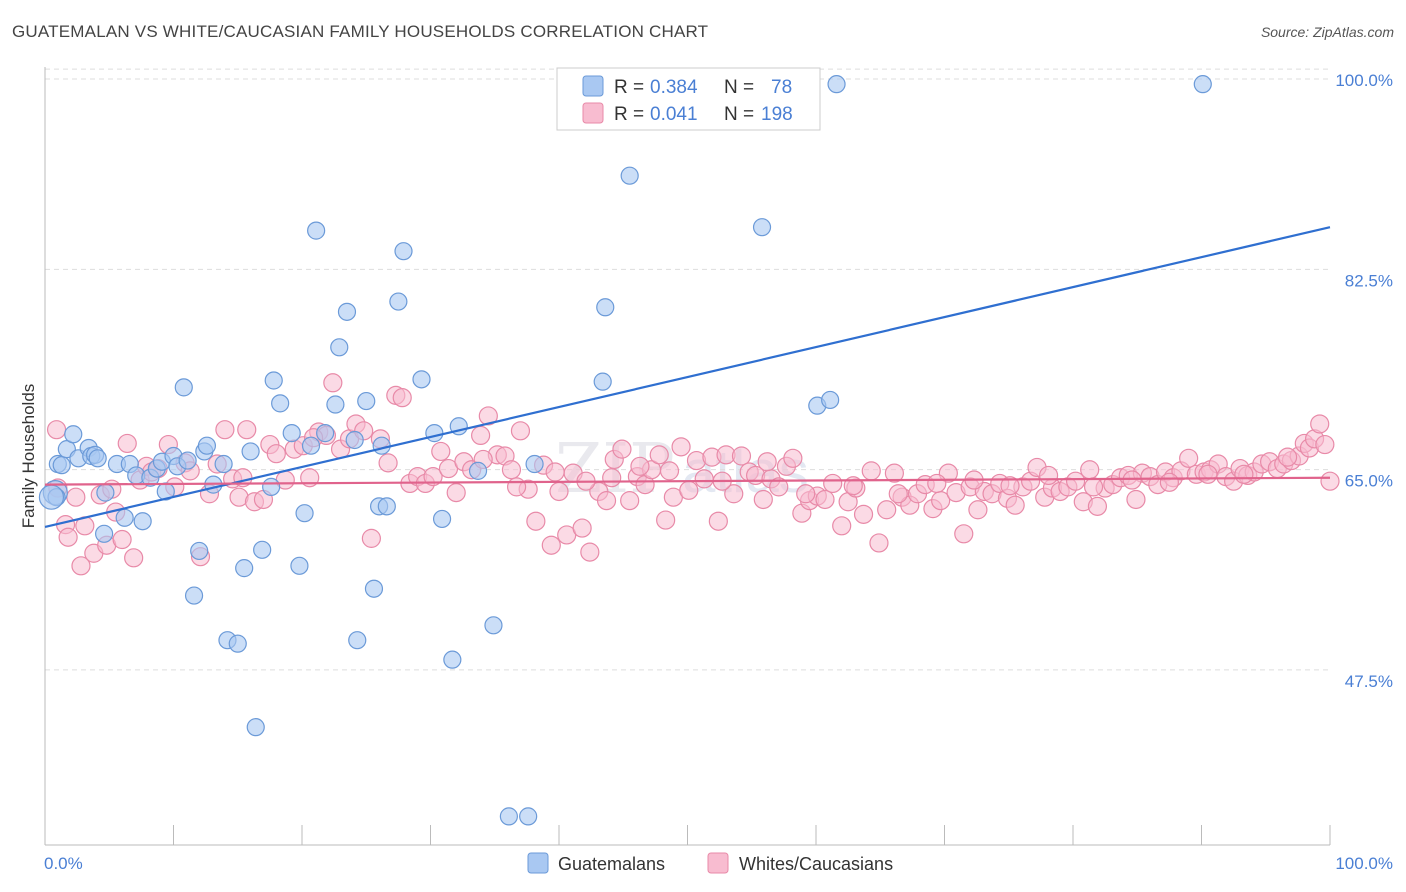 This screenshot has width=1406, height=892. I want to click on y-axis-title: Family Households, so click(28, 456).